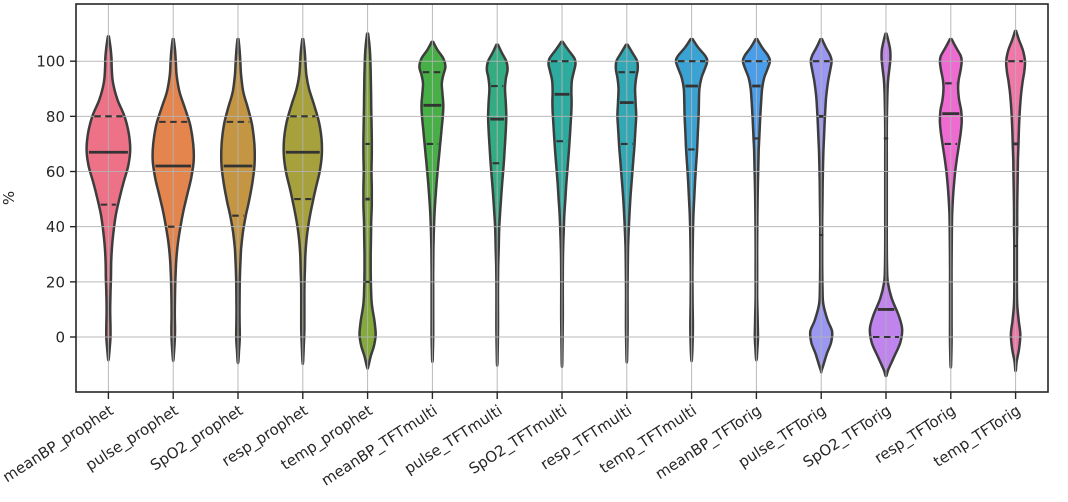 The image size is (1068, 502). What do you see at coordinates (50, 62) in the screenshot?
I see `y-tick-label: 100` at bounding box center [50, 62].